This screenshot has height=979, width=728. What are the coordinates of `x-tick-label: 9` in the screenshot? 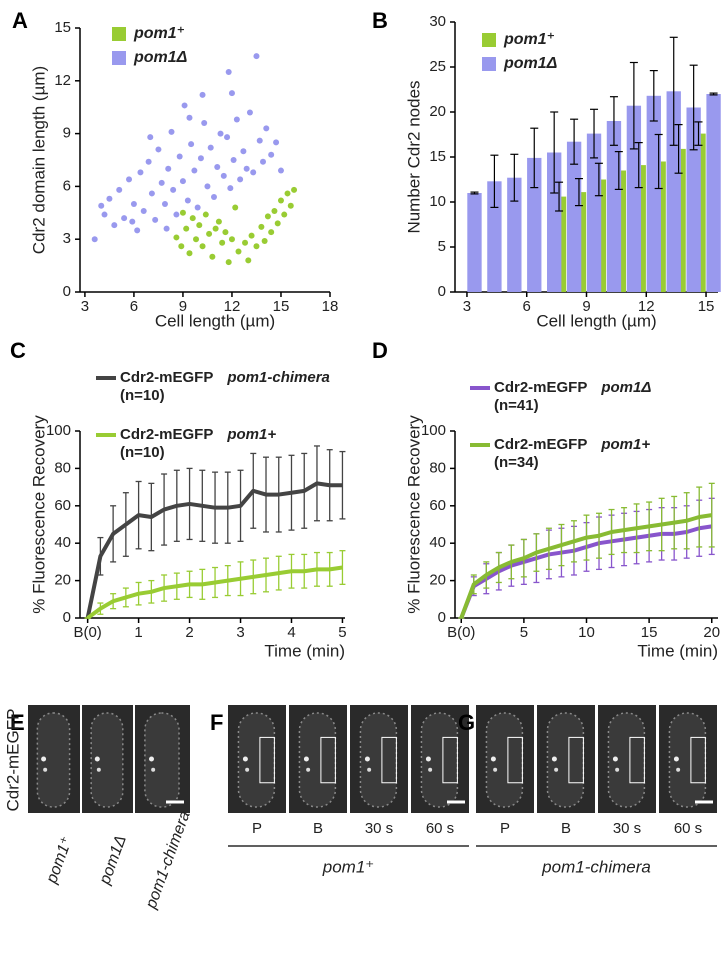 It's located at (183, 306).